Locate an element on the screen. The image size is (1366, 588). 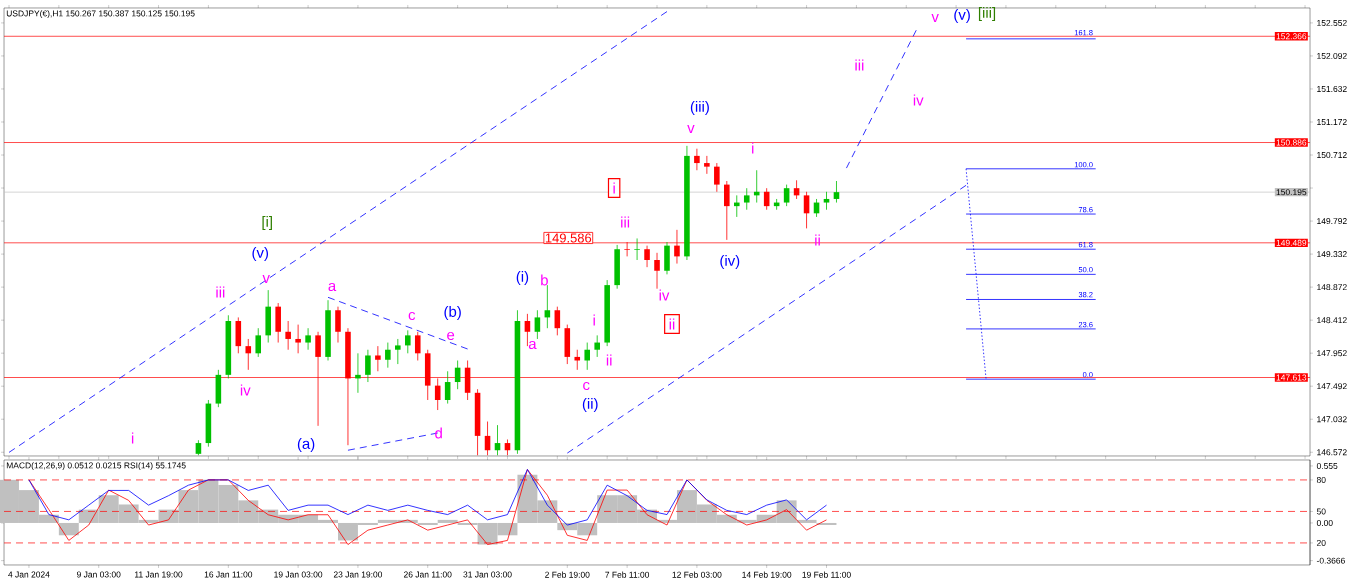
y-tick-label: 148.872 is located at coordinates (1332, 287).